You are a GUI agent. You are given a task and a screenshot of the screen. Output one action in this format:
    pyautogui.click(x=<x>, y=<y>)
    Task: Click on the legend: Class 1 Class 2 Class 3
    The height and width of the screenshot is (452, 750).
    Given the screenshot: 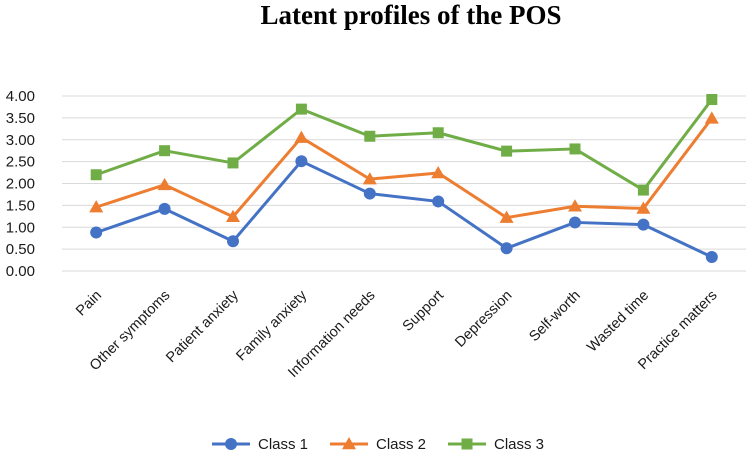 What is the action you would take?
    pyautogui.click(x=378, y=444)
    